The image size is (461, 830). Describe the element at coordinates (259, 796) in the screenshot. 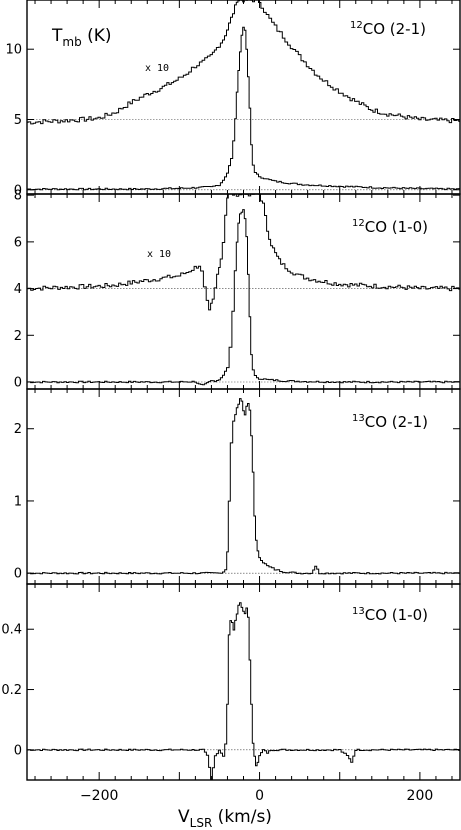

I see `x-tick-label: 0` at that location.